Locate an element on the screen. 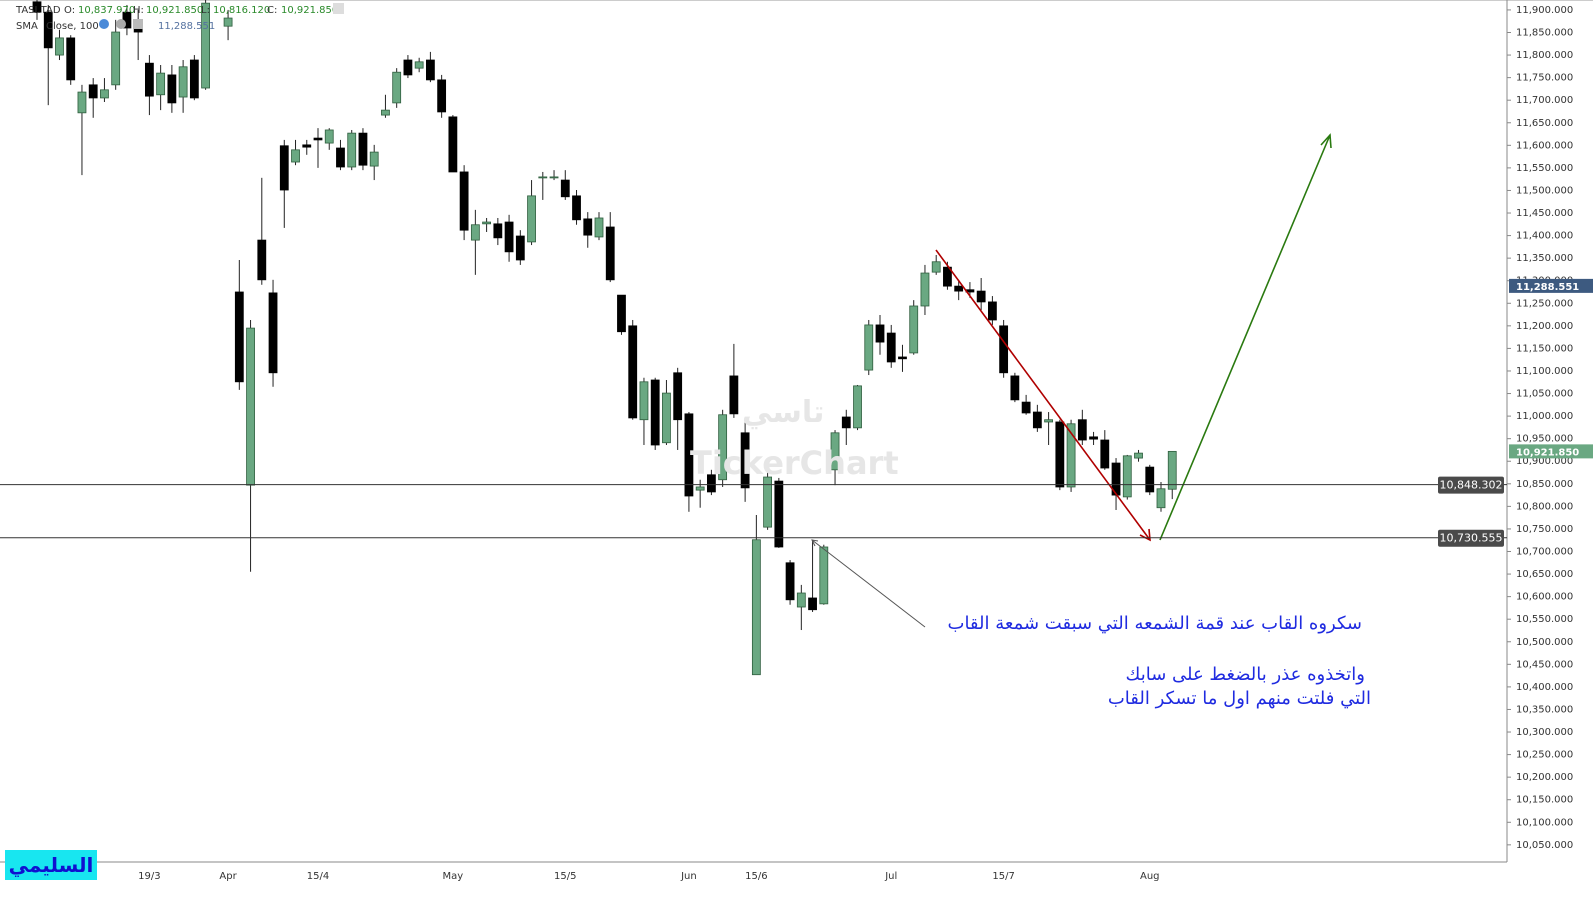 The width and height of the screenshot is (1593, 899). o-label: O: is located at coordinates (69, 10).